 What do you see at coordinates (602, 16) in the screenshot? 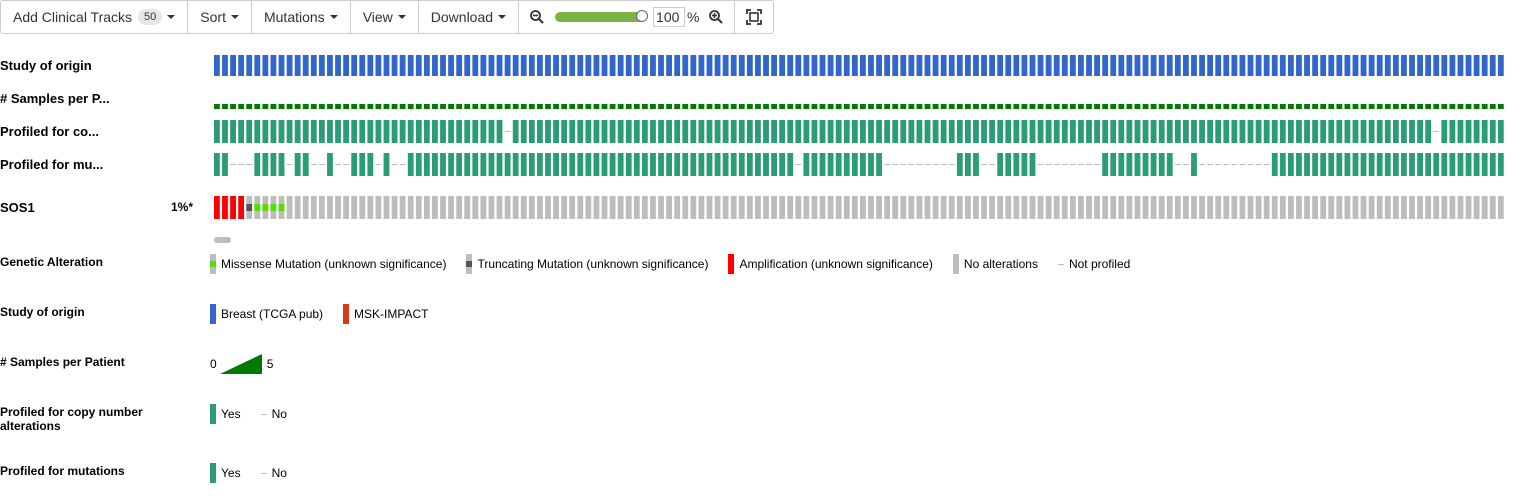
I see `zoom-slider` at bounding box center [602, 16].